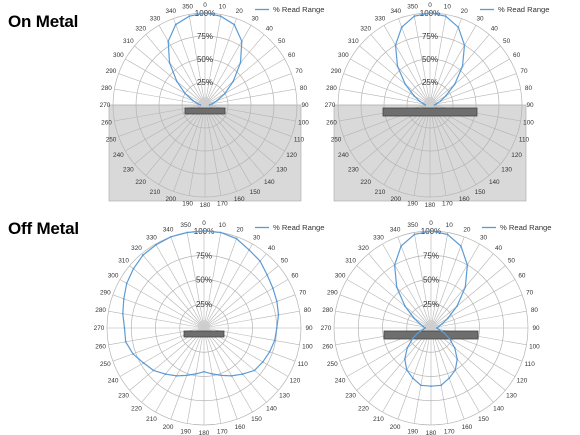 The image size is (580, 435). I want to click on angle-tick-label: 300, so click(113, 276).